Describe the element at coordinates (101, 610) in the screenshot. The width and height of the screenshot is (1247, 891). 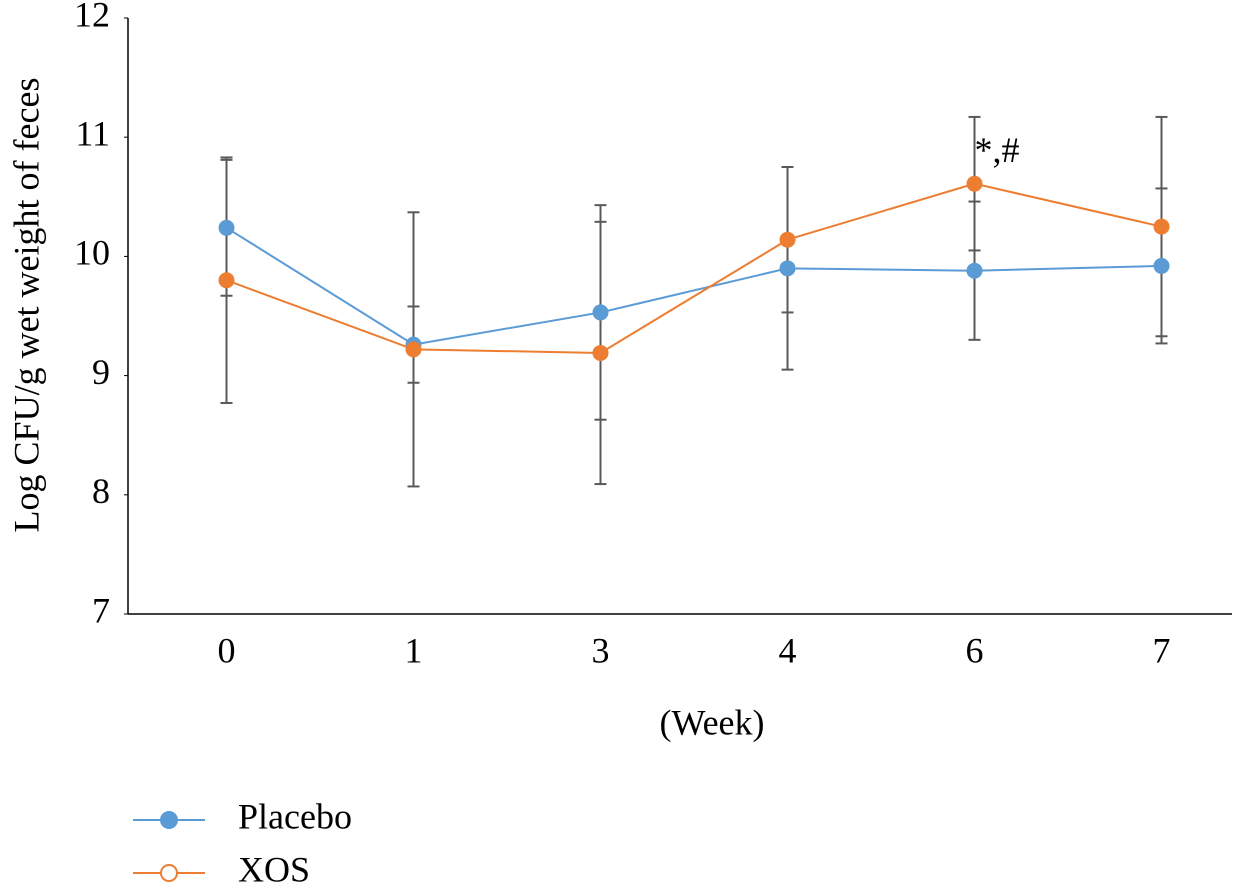
I see `y-tick-label: 7` at that location.